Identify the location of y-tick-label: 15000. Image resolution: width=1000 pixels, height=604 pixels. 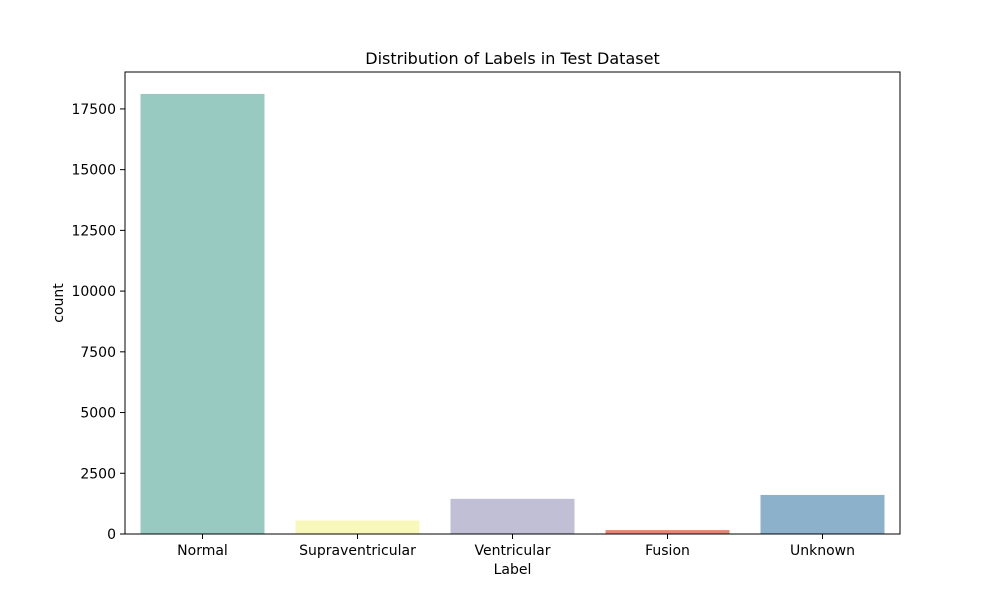
(93, 171).